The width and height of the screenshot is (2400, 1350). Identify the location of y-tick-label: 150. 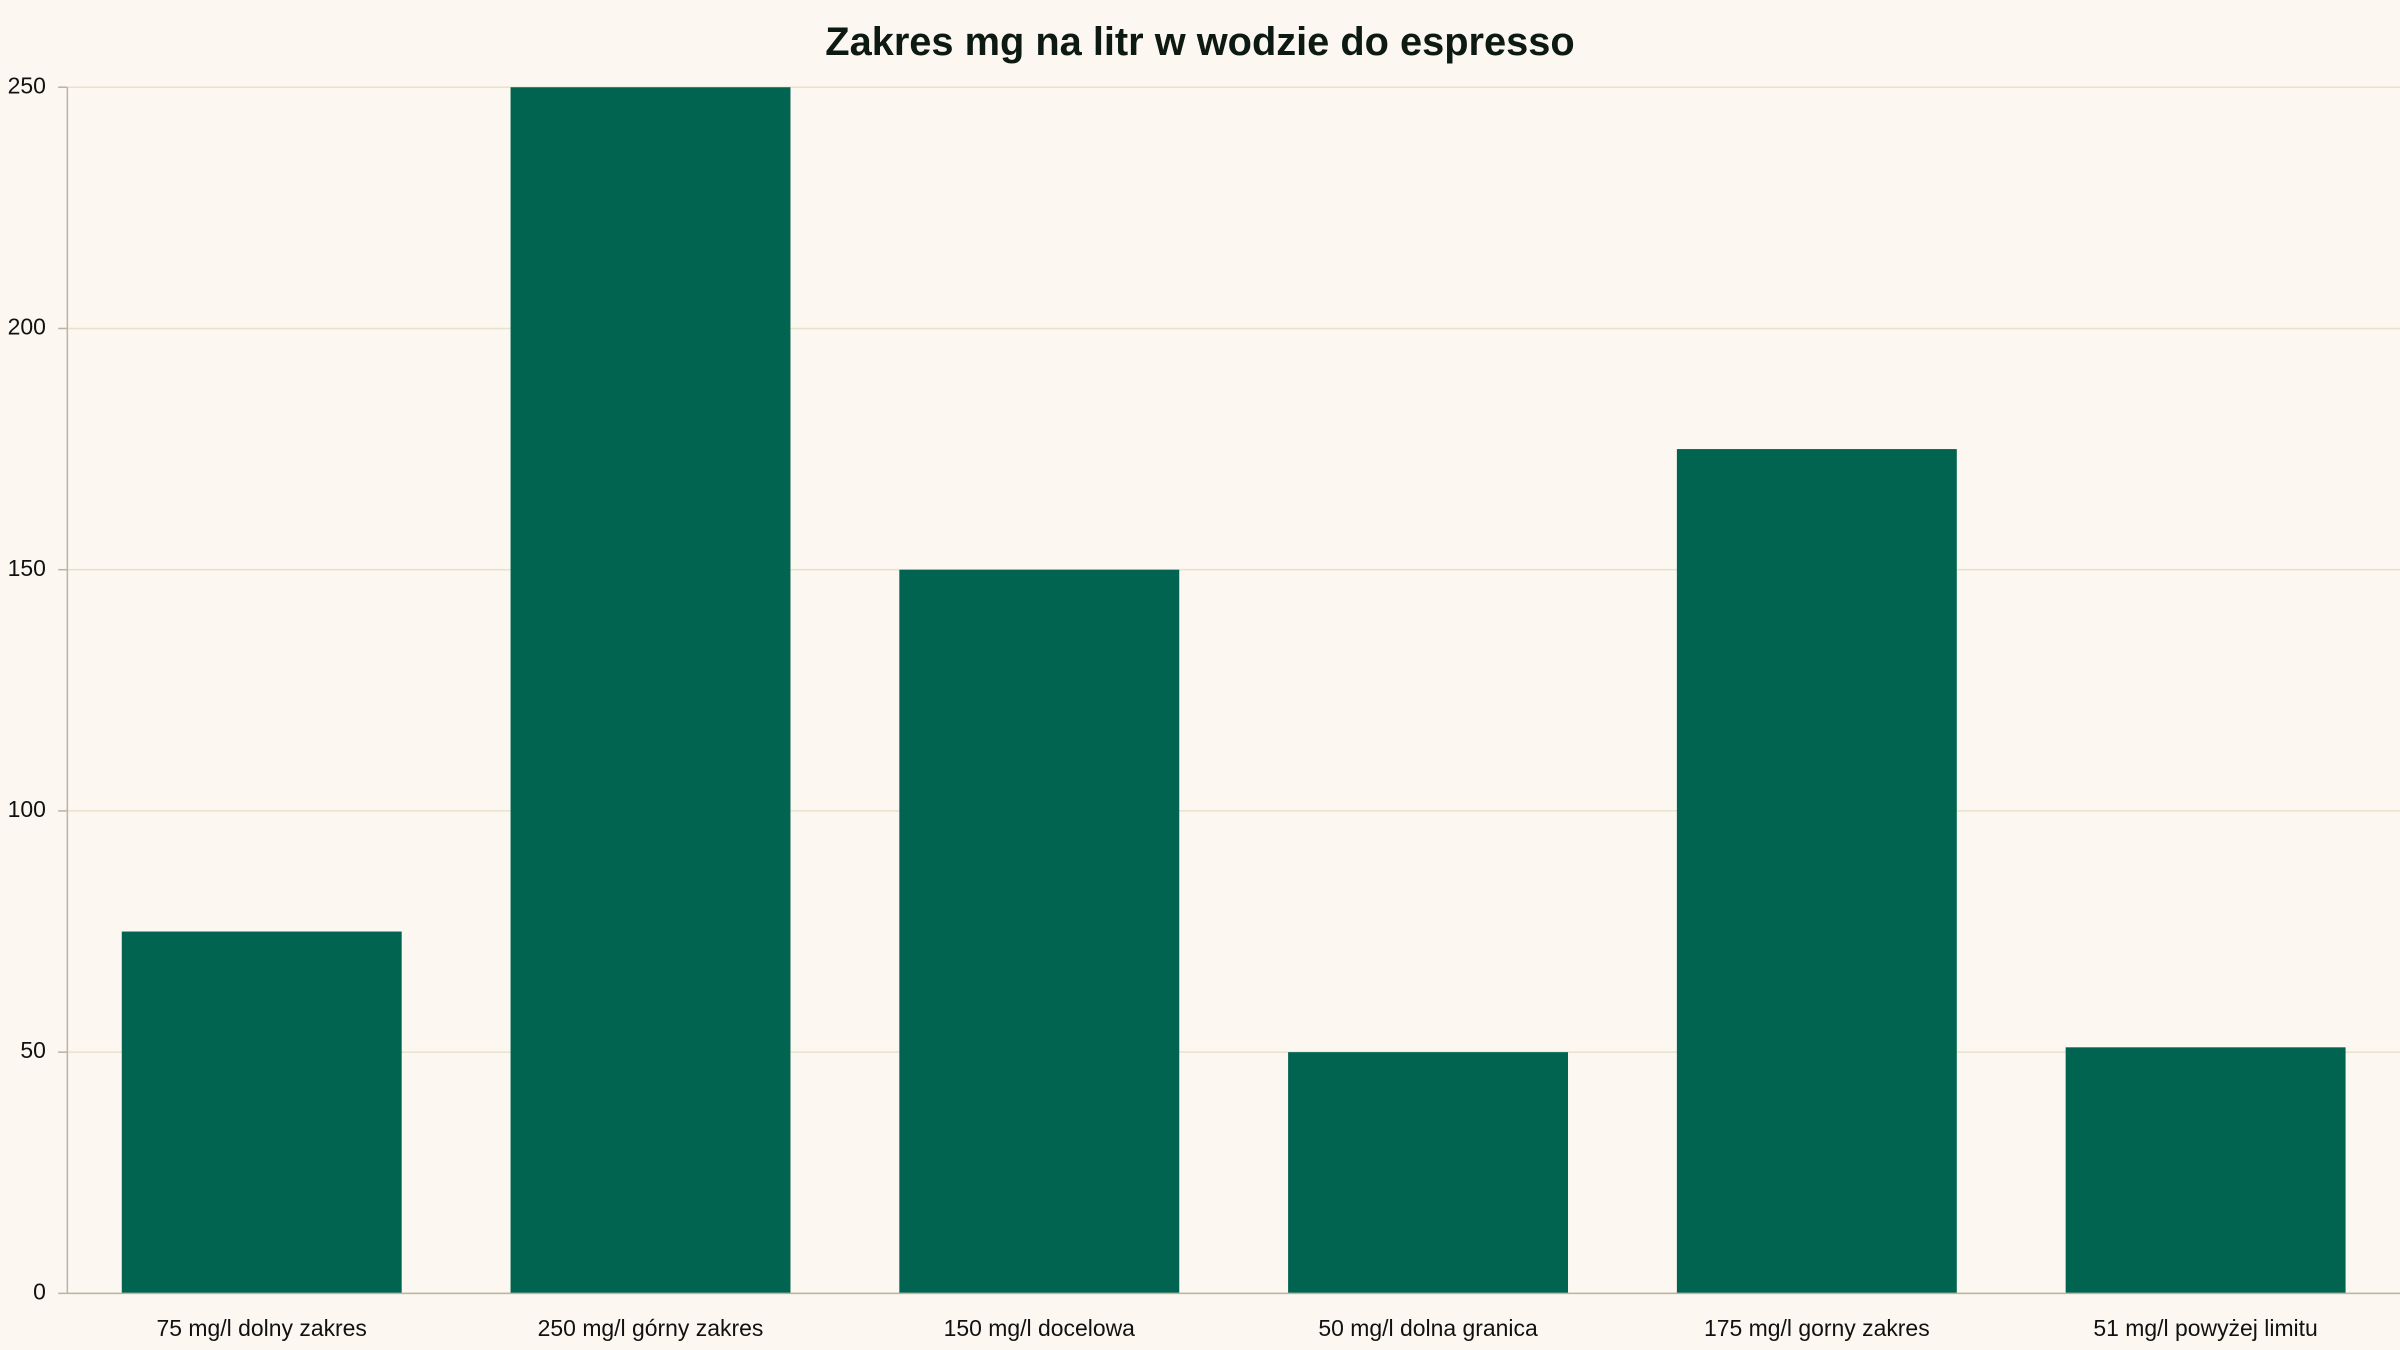
(27, 568).